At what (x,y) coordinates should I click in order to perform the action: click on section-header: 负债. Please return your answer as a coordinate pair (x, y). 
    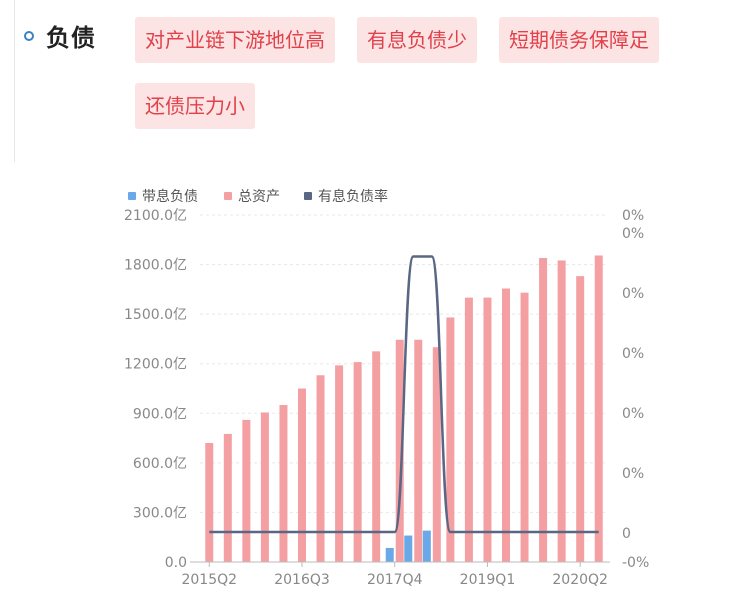
    Looking at the image, I should click on (60, 35).